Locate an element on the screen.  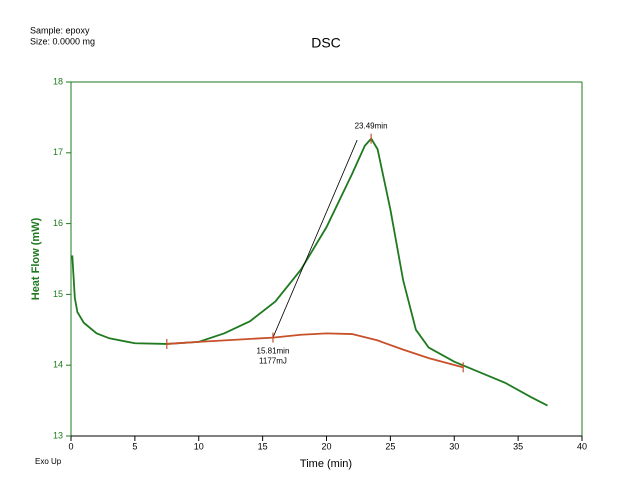
x-tick-label: 35 is located at coordinates (518, 446).